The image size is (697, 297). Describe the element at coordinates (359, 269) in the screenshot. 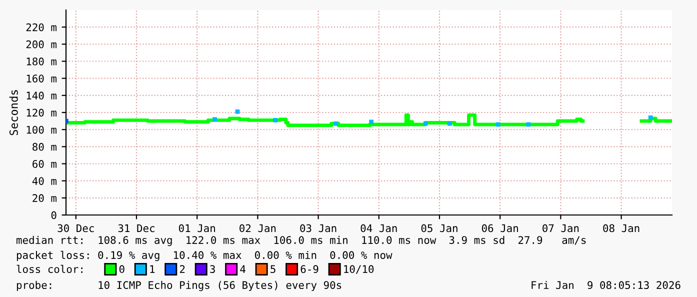

I see `legend-label: 10/10` at that location.